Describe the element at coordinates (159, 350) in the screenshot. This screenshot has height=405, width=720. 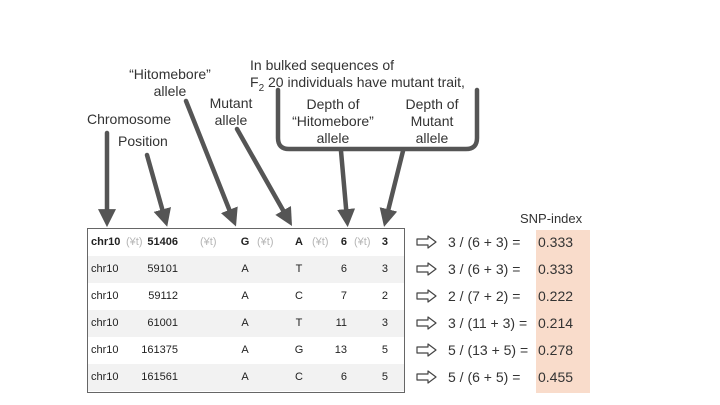
I see `cell-position: 161375` at that location.